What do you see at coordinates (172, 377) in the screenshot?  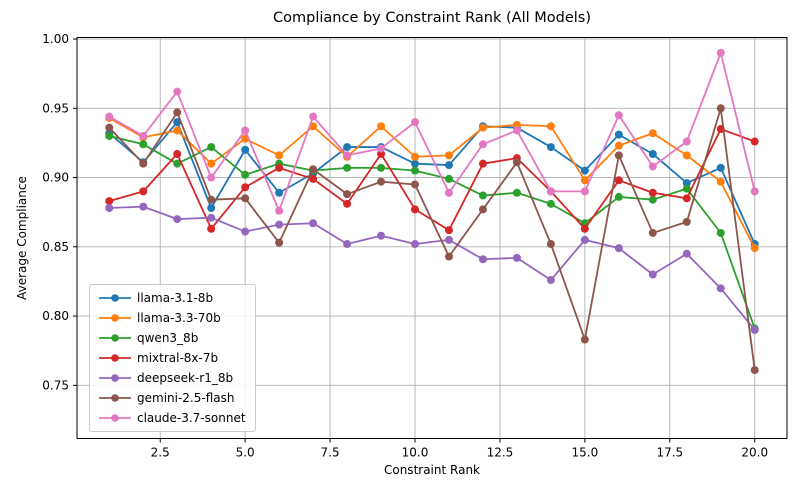 I see `legend-item-deepseek-r1_8b: deepseek-r1_8b` at bounding box center [172, 377].